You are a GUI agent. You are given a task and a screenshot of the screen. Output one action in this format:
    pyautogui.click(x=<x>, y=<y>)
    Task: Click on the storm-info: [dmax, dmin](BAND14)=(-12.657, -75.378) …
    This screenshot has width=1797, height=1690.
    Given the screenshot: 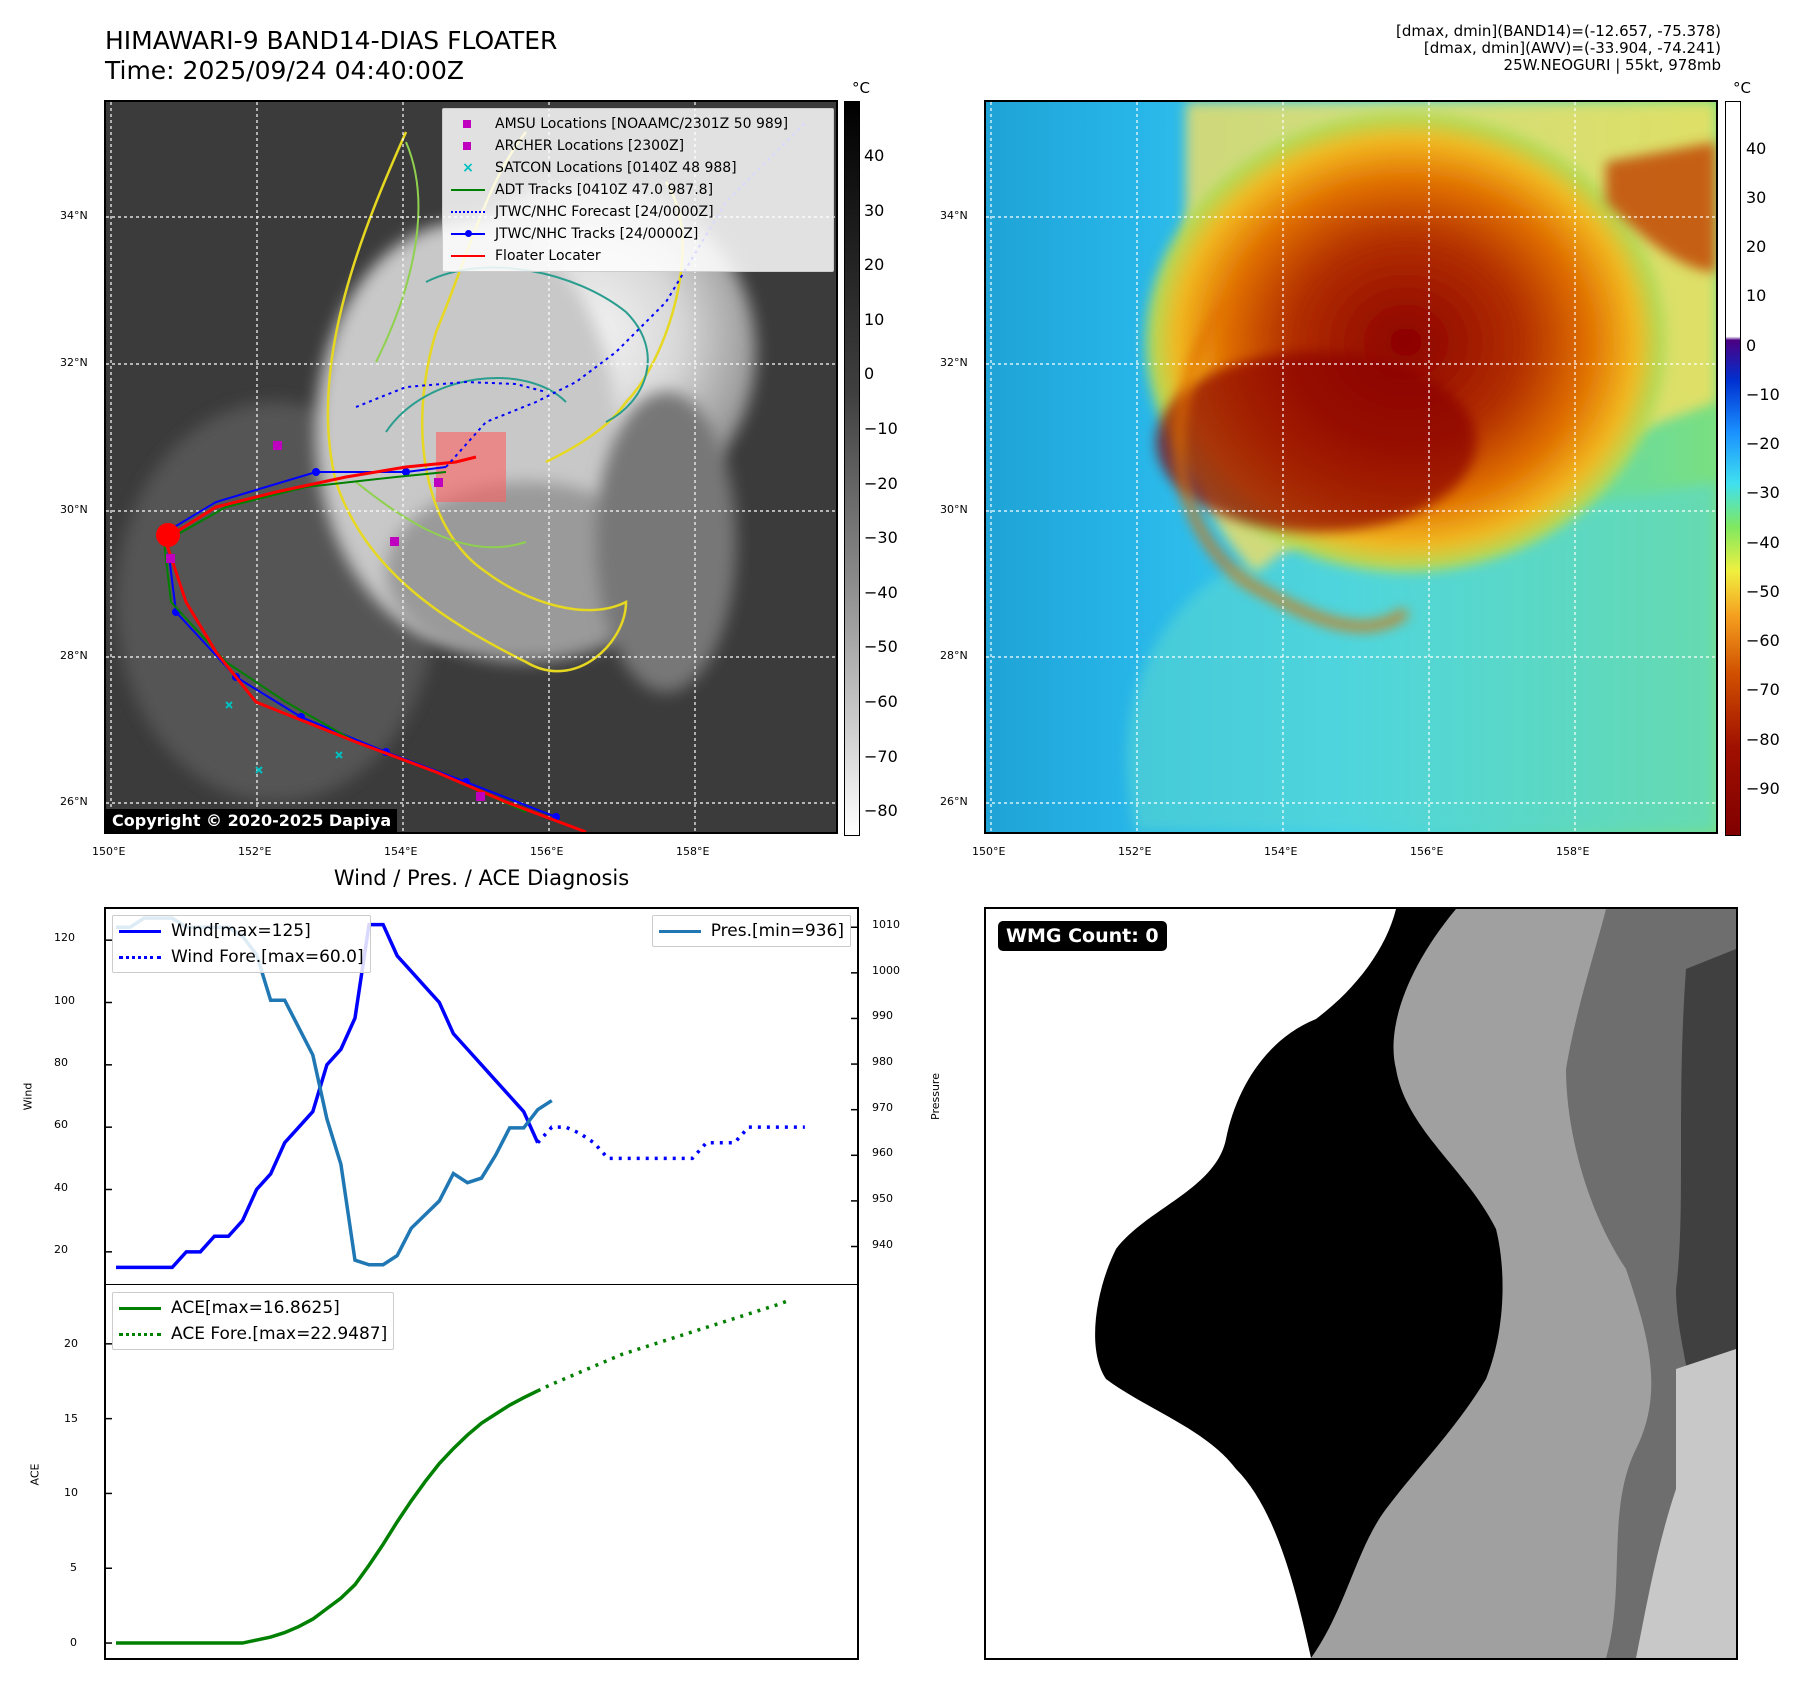 What is the action you would take?
    pyautogui.click(x=1558, y=48)
    